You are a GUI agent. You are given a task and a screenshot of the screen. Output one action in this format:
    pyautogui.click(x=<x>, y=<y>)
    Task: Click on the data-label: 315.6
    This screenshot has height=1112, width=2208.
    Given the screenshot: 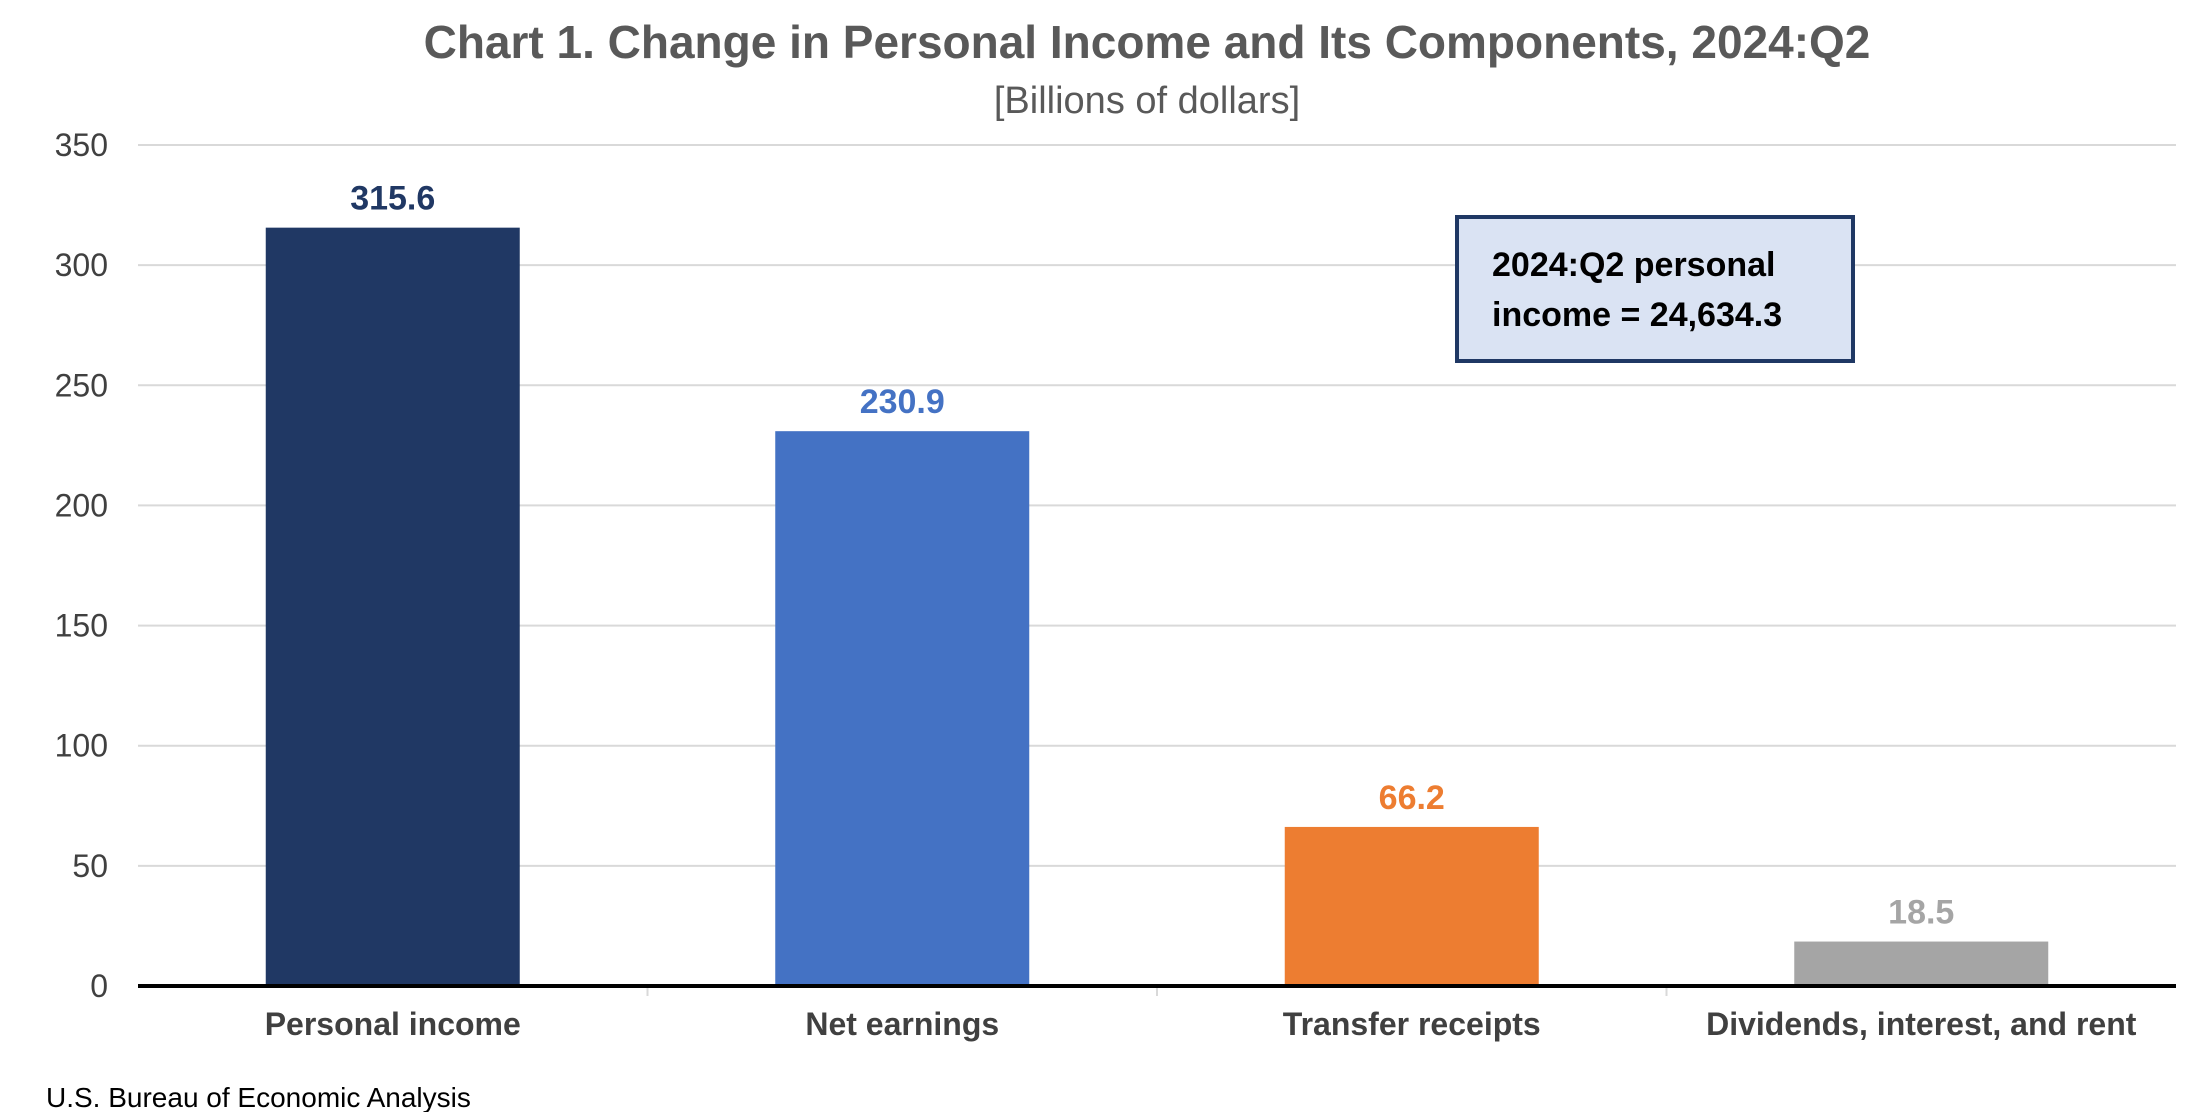 What is the action you would take?
    pyautogui.click(x=392, y=199)
    